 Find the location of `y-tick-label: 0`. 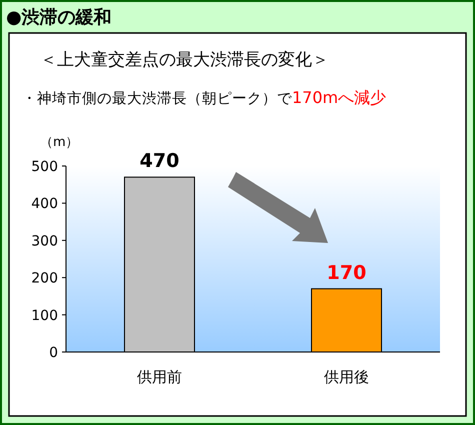

y-tick-label: 0 is located at coordinates (53, 353).